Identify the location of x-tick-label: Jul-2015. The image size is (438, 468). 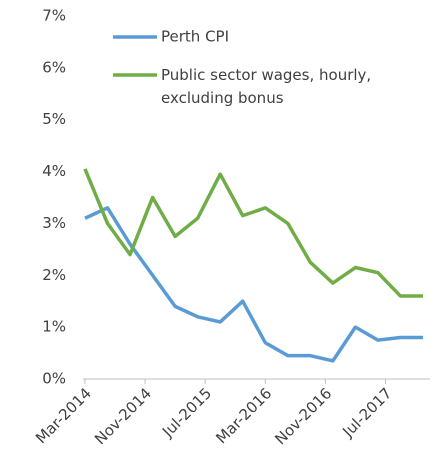
(186, 412).